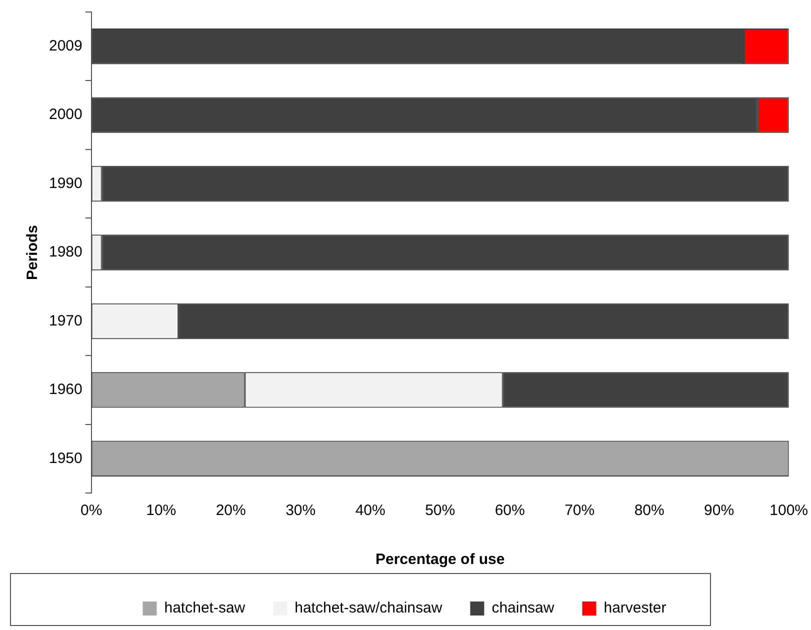  Describe the element at coordinates (65, 389) in the screenshot. I see `y-tick-label: 1960` at that location.